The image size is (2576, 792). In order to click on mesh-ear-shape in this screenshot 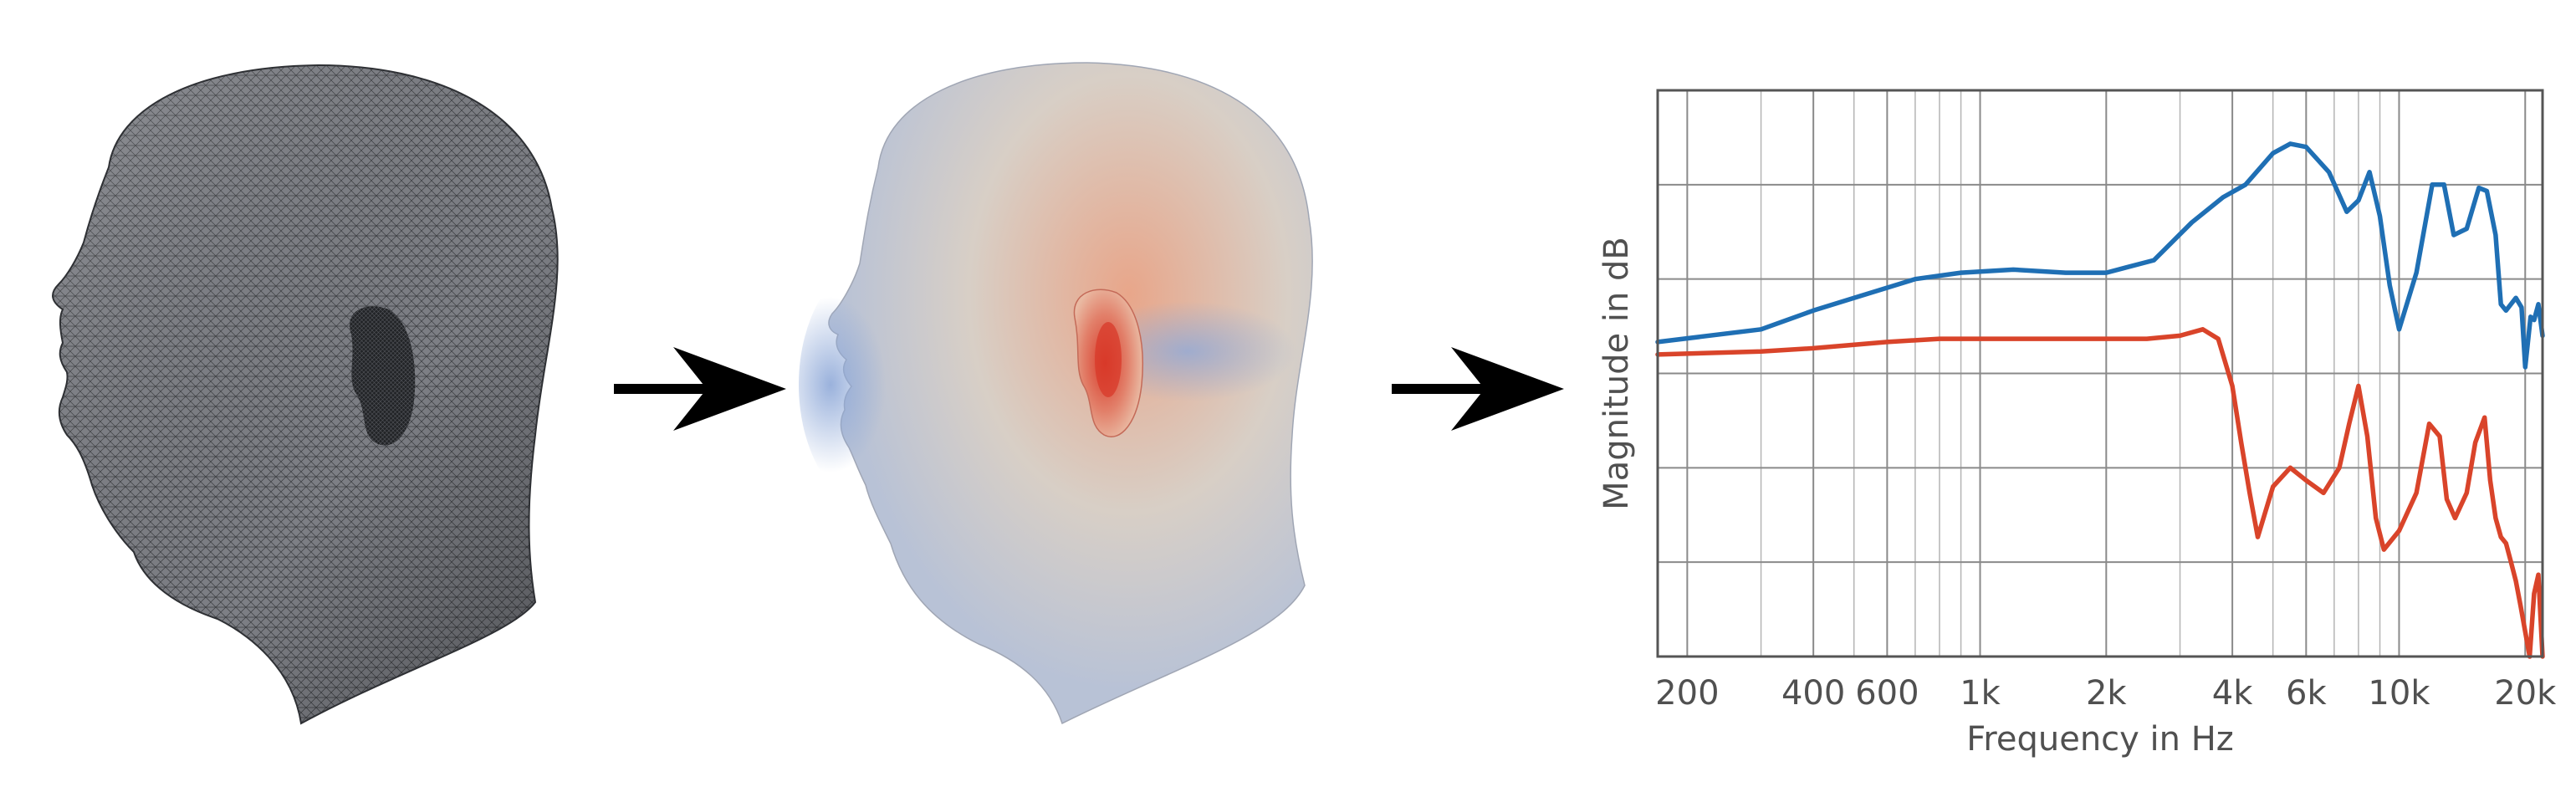, I will do `click(383, 376)`.